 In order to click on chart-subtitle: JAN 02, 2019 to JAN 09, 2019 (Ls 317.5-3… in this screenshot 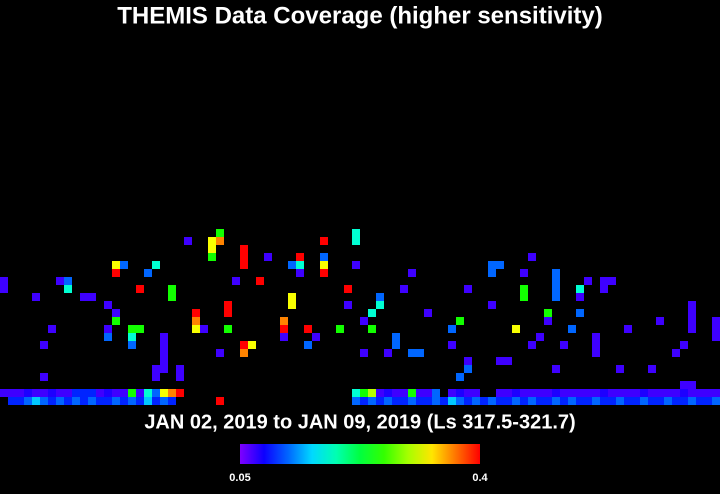, I will do `click(359, 422)`.